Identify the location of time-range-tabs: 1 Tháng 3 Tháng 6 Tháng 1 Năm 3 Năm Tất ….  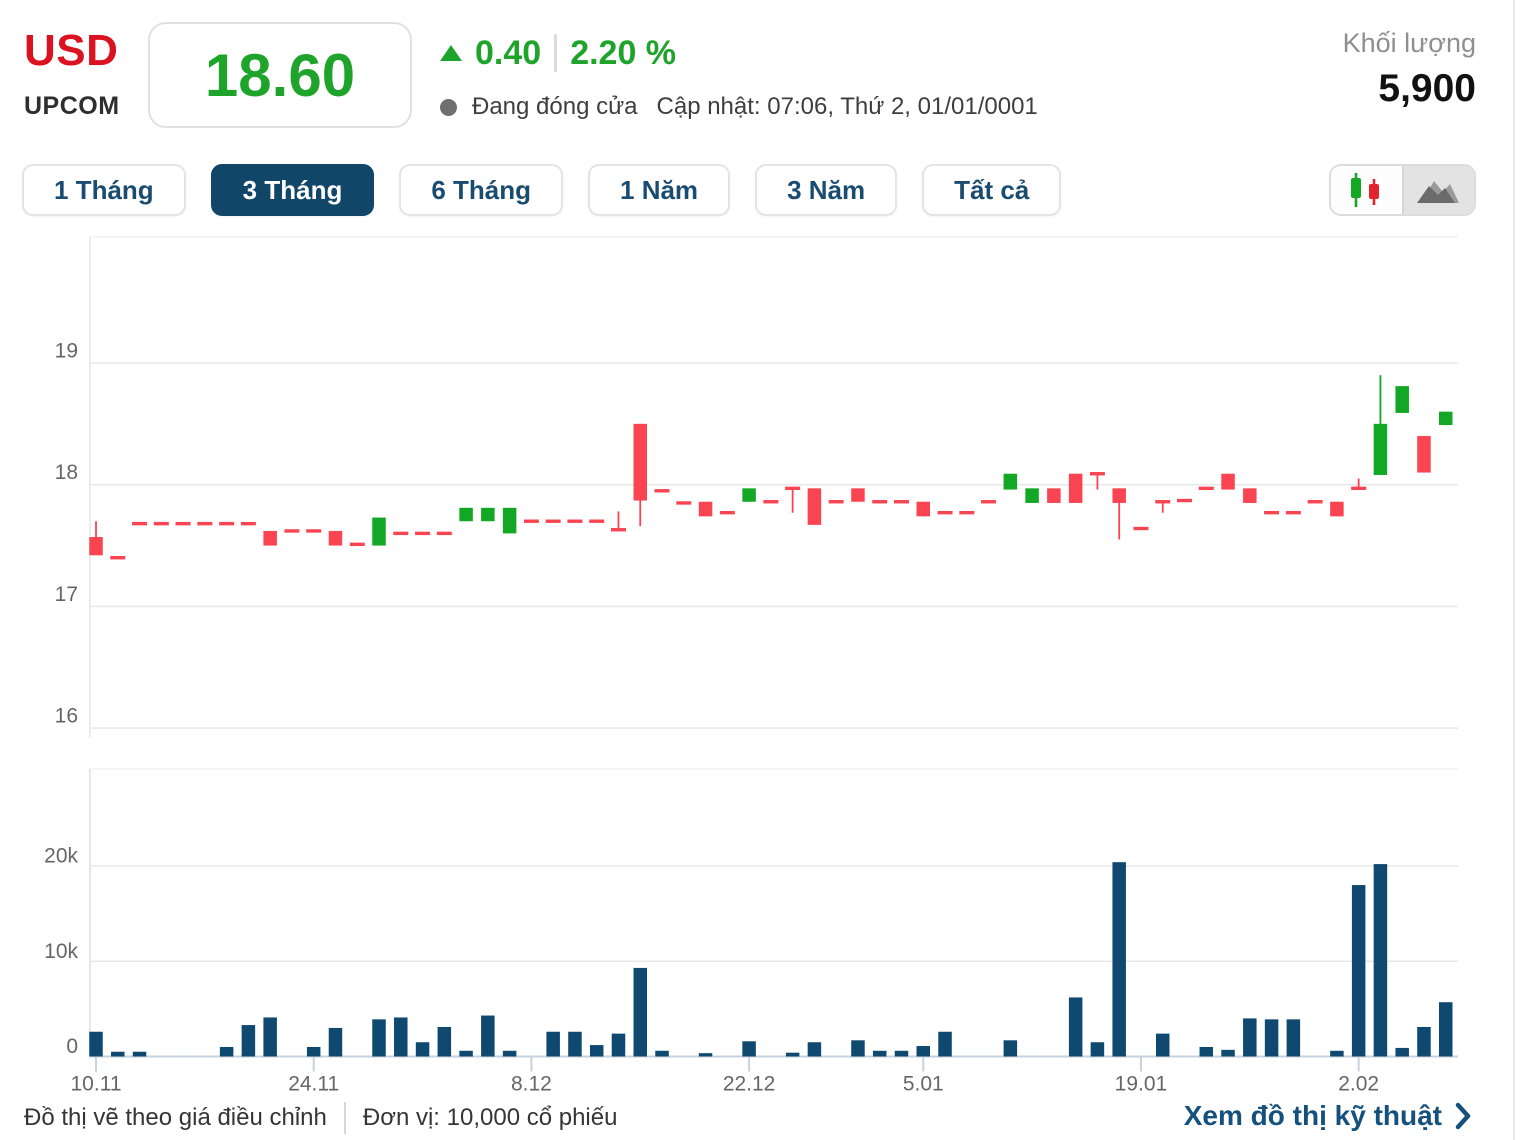
(542, 190).